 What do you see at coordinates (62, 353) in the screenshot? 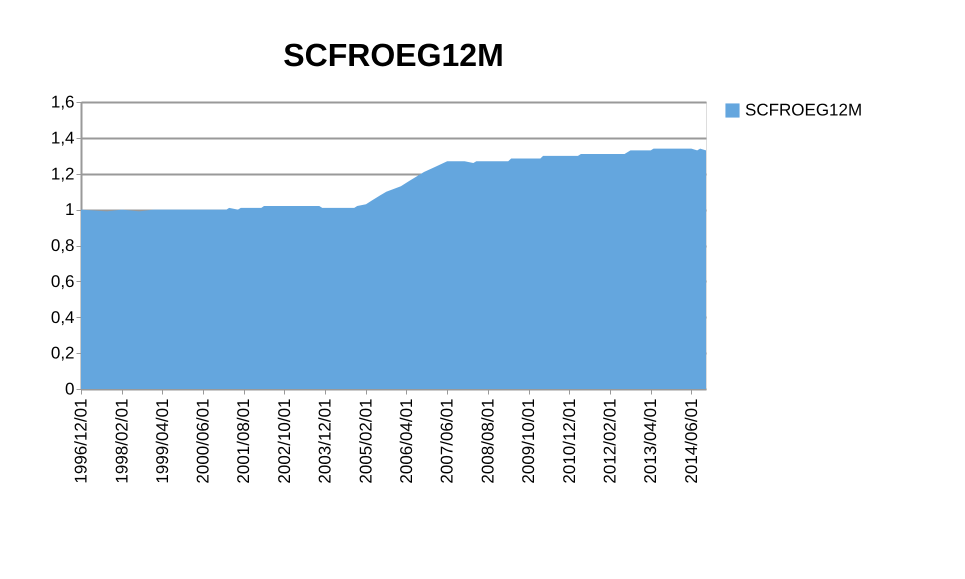
I see `y-tick-label: 0,2` at bounding box center [62, 353].